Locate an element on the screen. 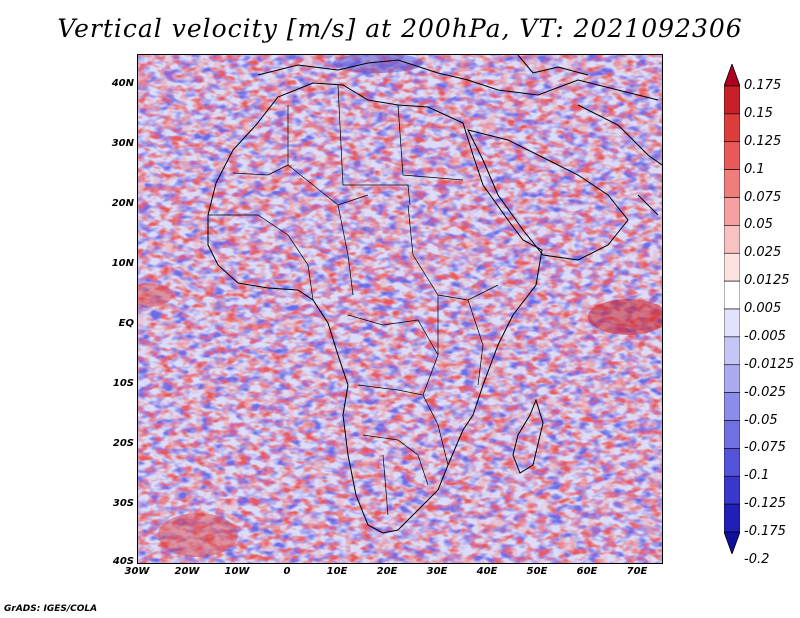 The width and height of the screenshot is (800, 618). colorbar-label: 0.005 is located at coordinates (763, 308).